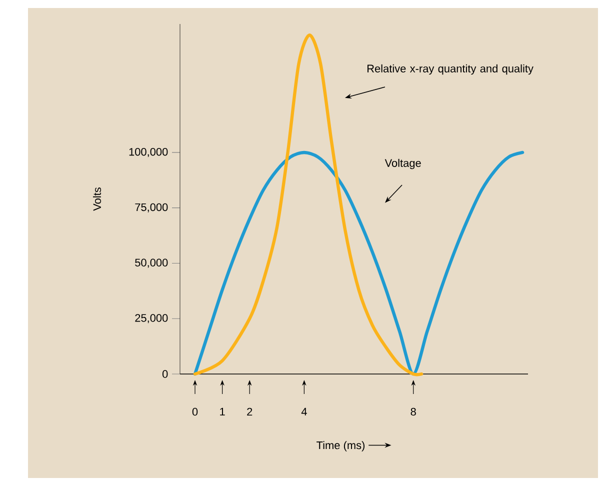  What do you see at coordinates (195, 412) in the screenshot?
I see `x-tick-label: 0` at bounding box center [195, 412].